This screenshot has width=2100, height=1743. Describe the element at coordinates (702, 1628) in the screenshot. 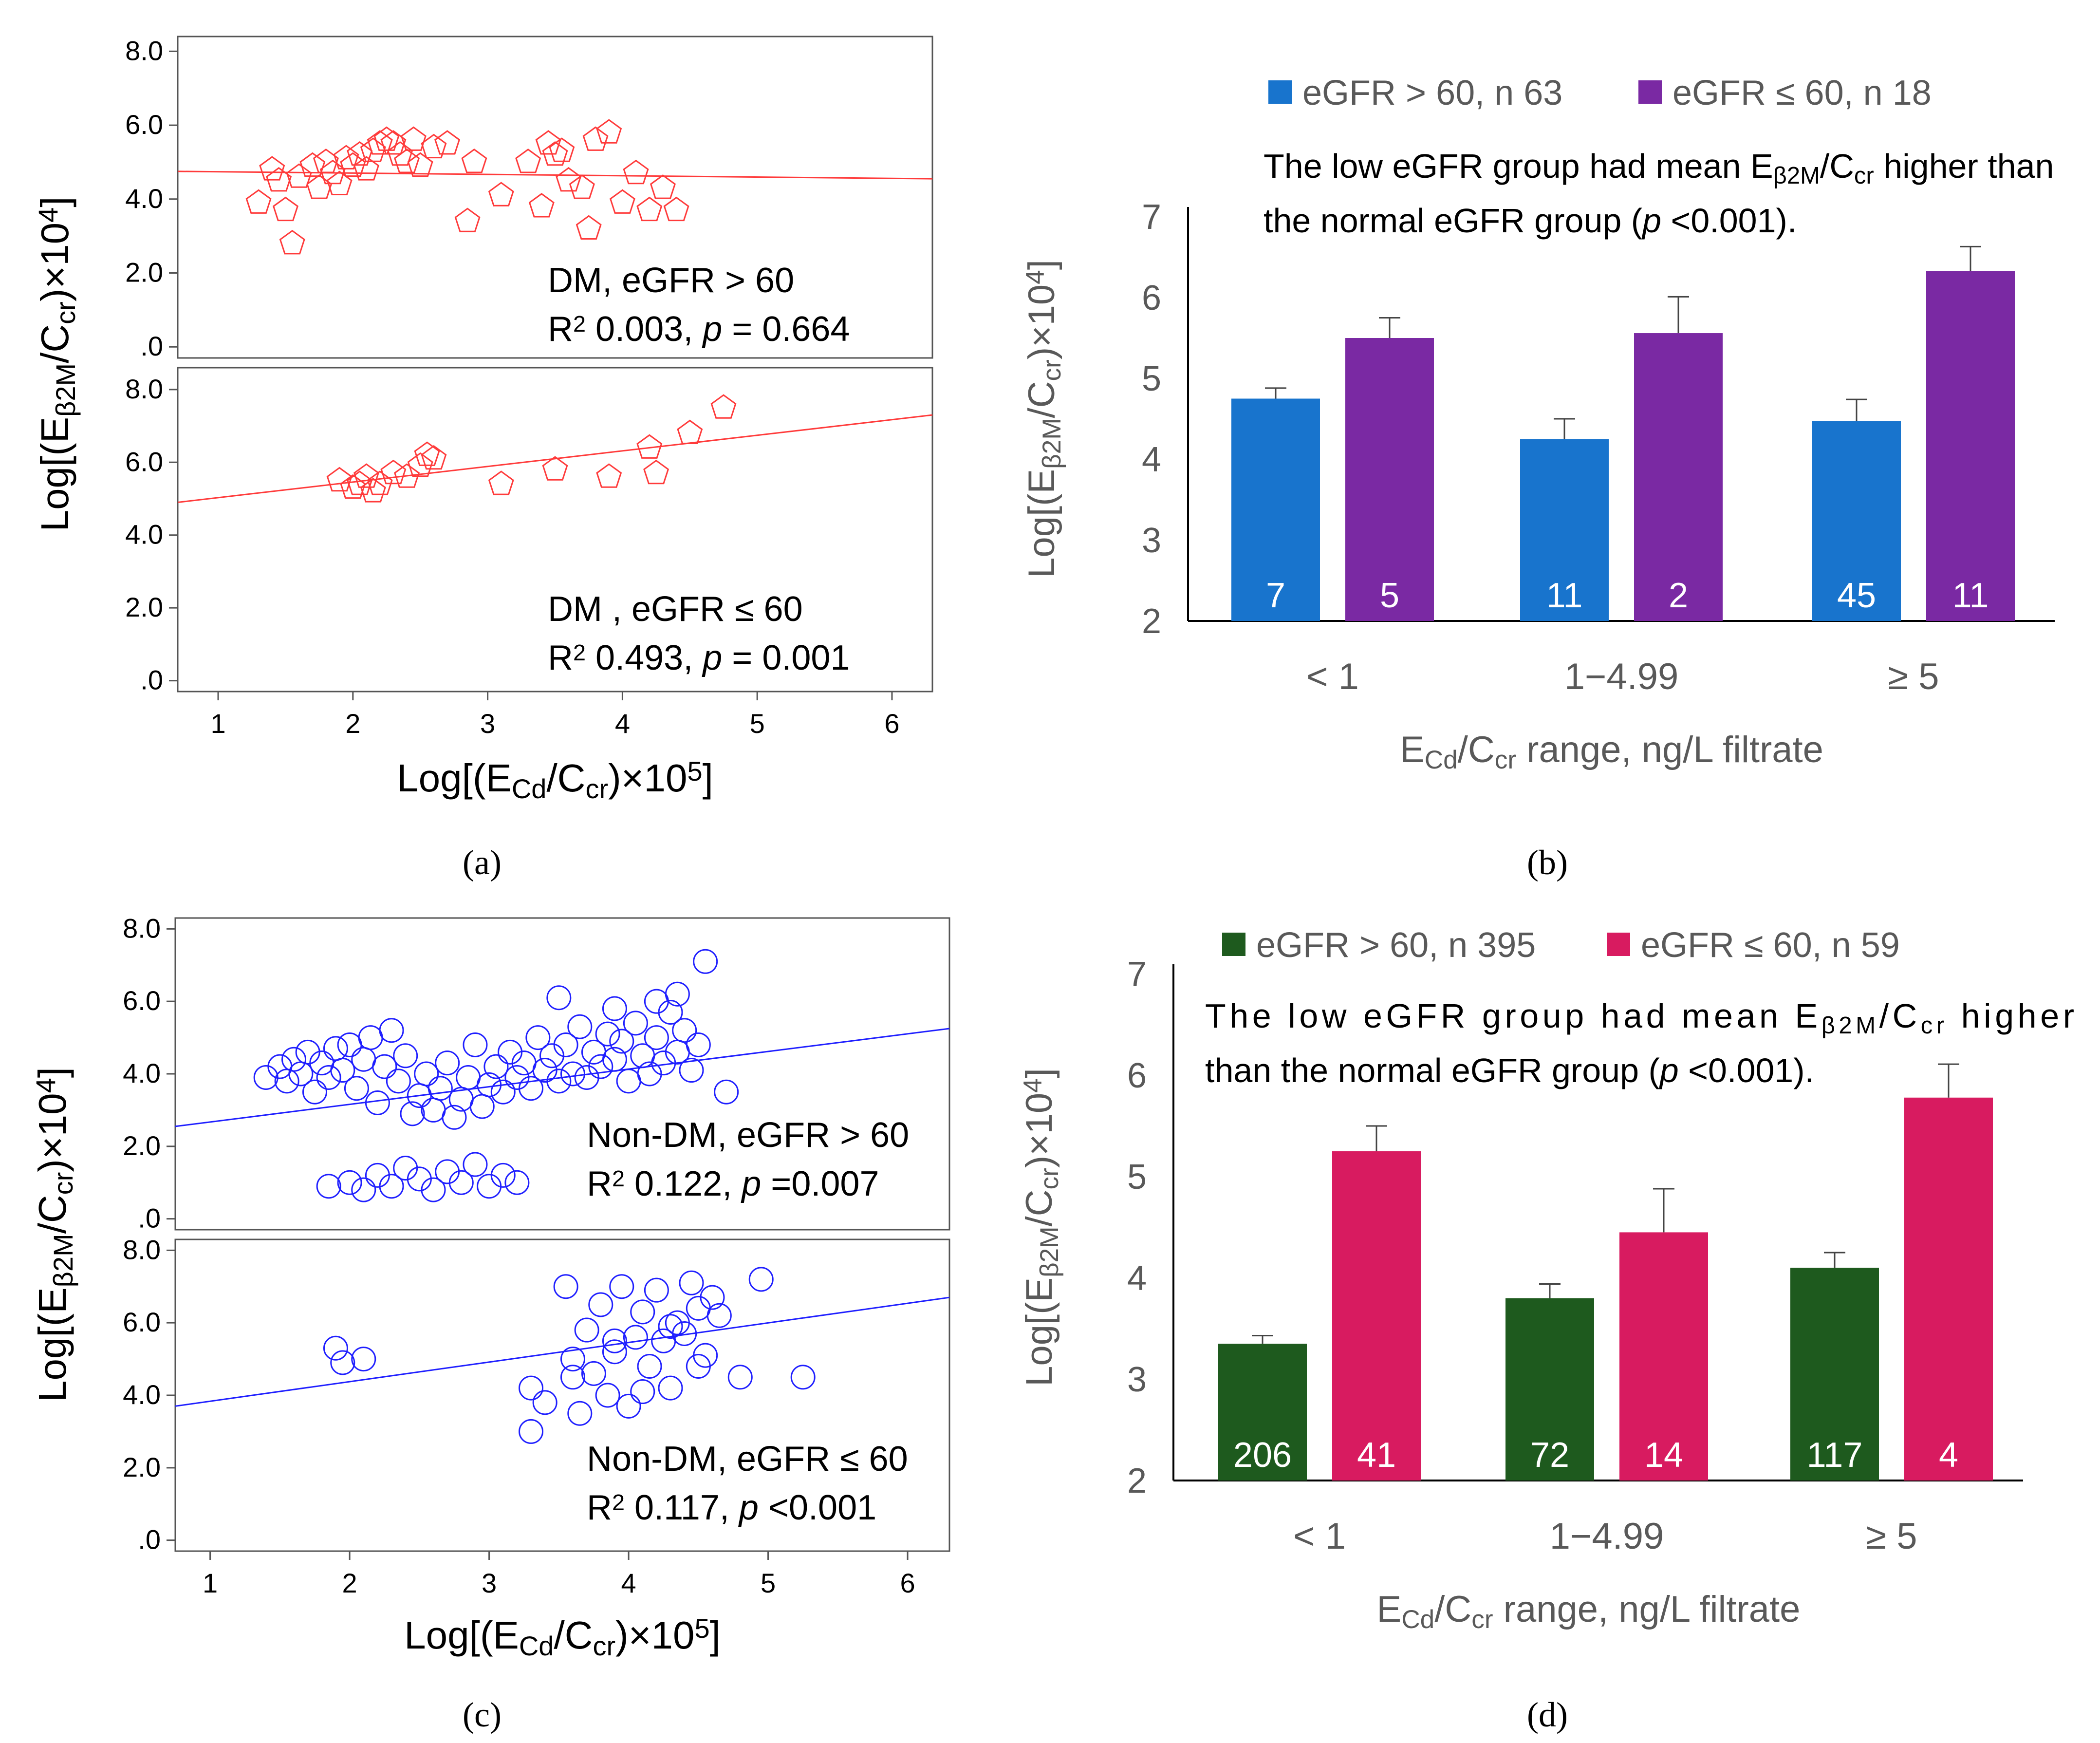

I see `label-segment: 5` at that location.